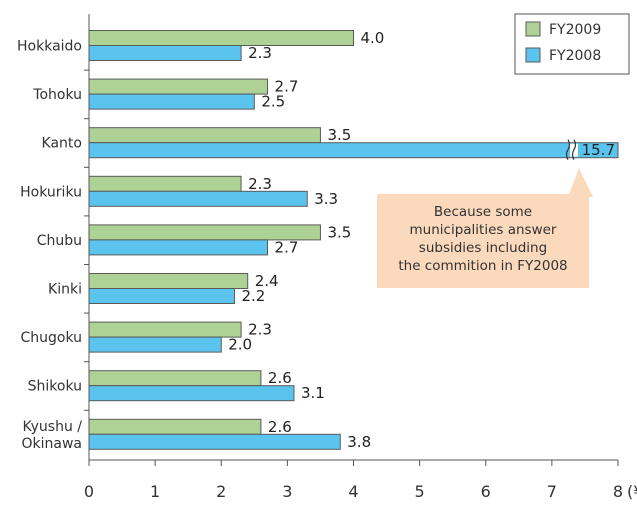 This screenshot has width=637, height=506. I want to click on bar-hokkaido-fy2008, so click(165, 53).